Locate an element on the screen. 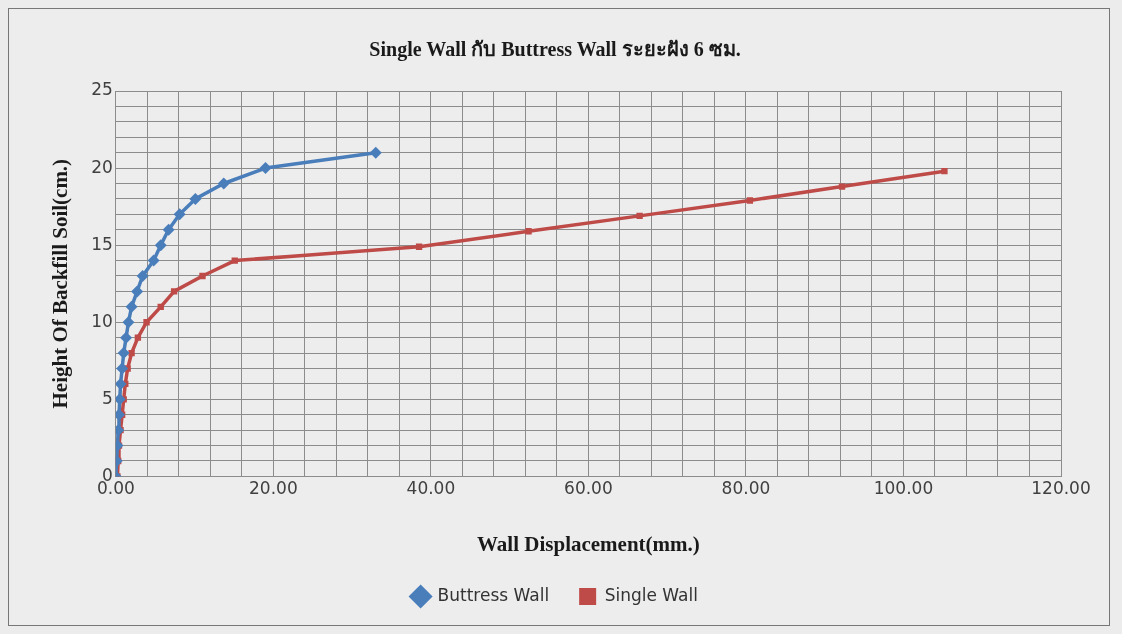 The image size is (1122, 634). y-tick-label: 10 is located at coordinates (102, 320).